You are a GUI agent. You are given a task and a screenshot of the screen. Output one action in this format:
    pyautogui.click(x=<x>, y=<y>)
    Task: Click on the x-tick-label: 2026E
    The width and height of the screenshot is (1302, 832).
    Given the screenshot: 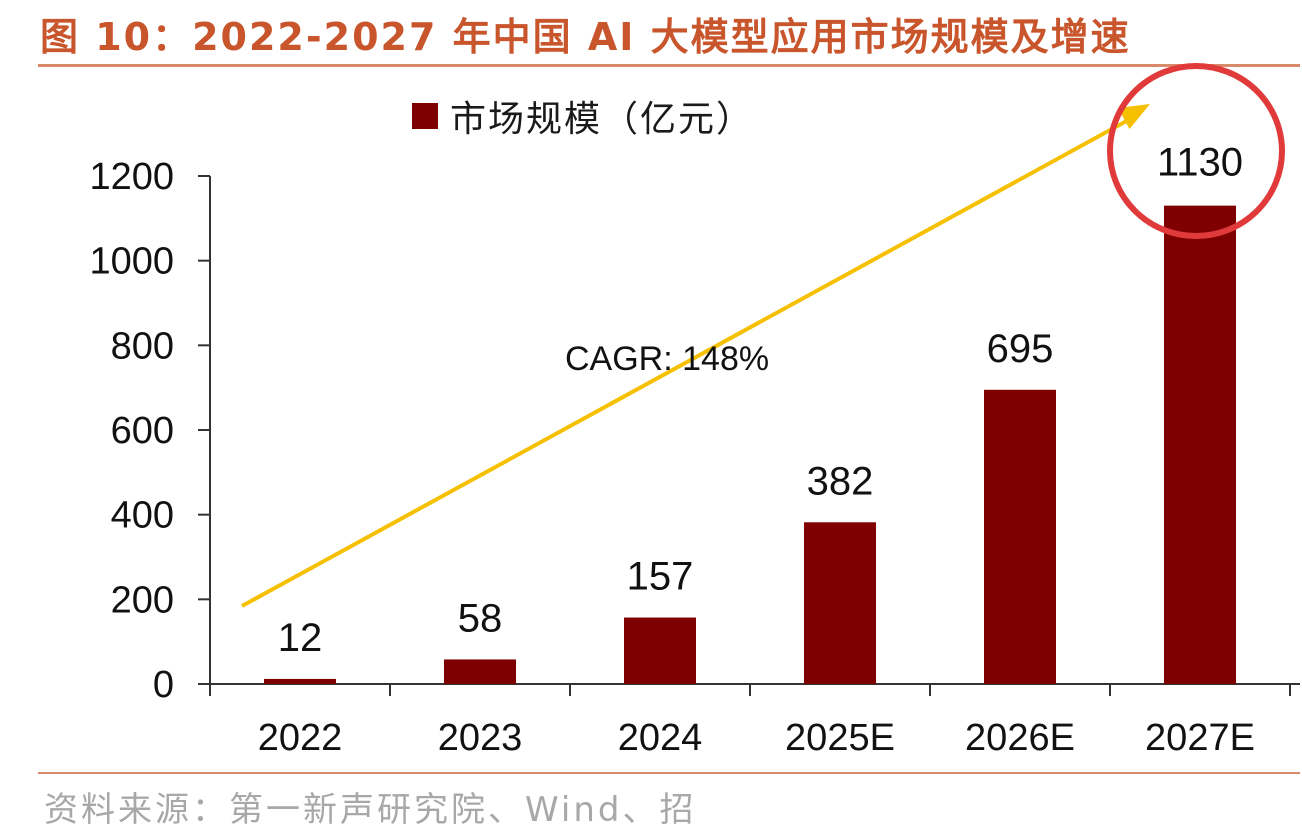 What is the action you would take?
    pyautogui.click(x=1020, y=738)
    